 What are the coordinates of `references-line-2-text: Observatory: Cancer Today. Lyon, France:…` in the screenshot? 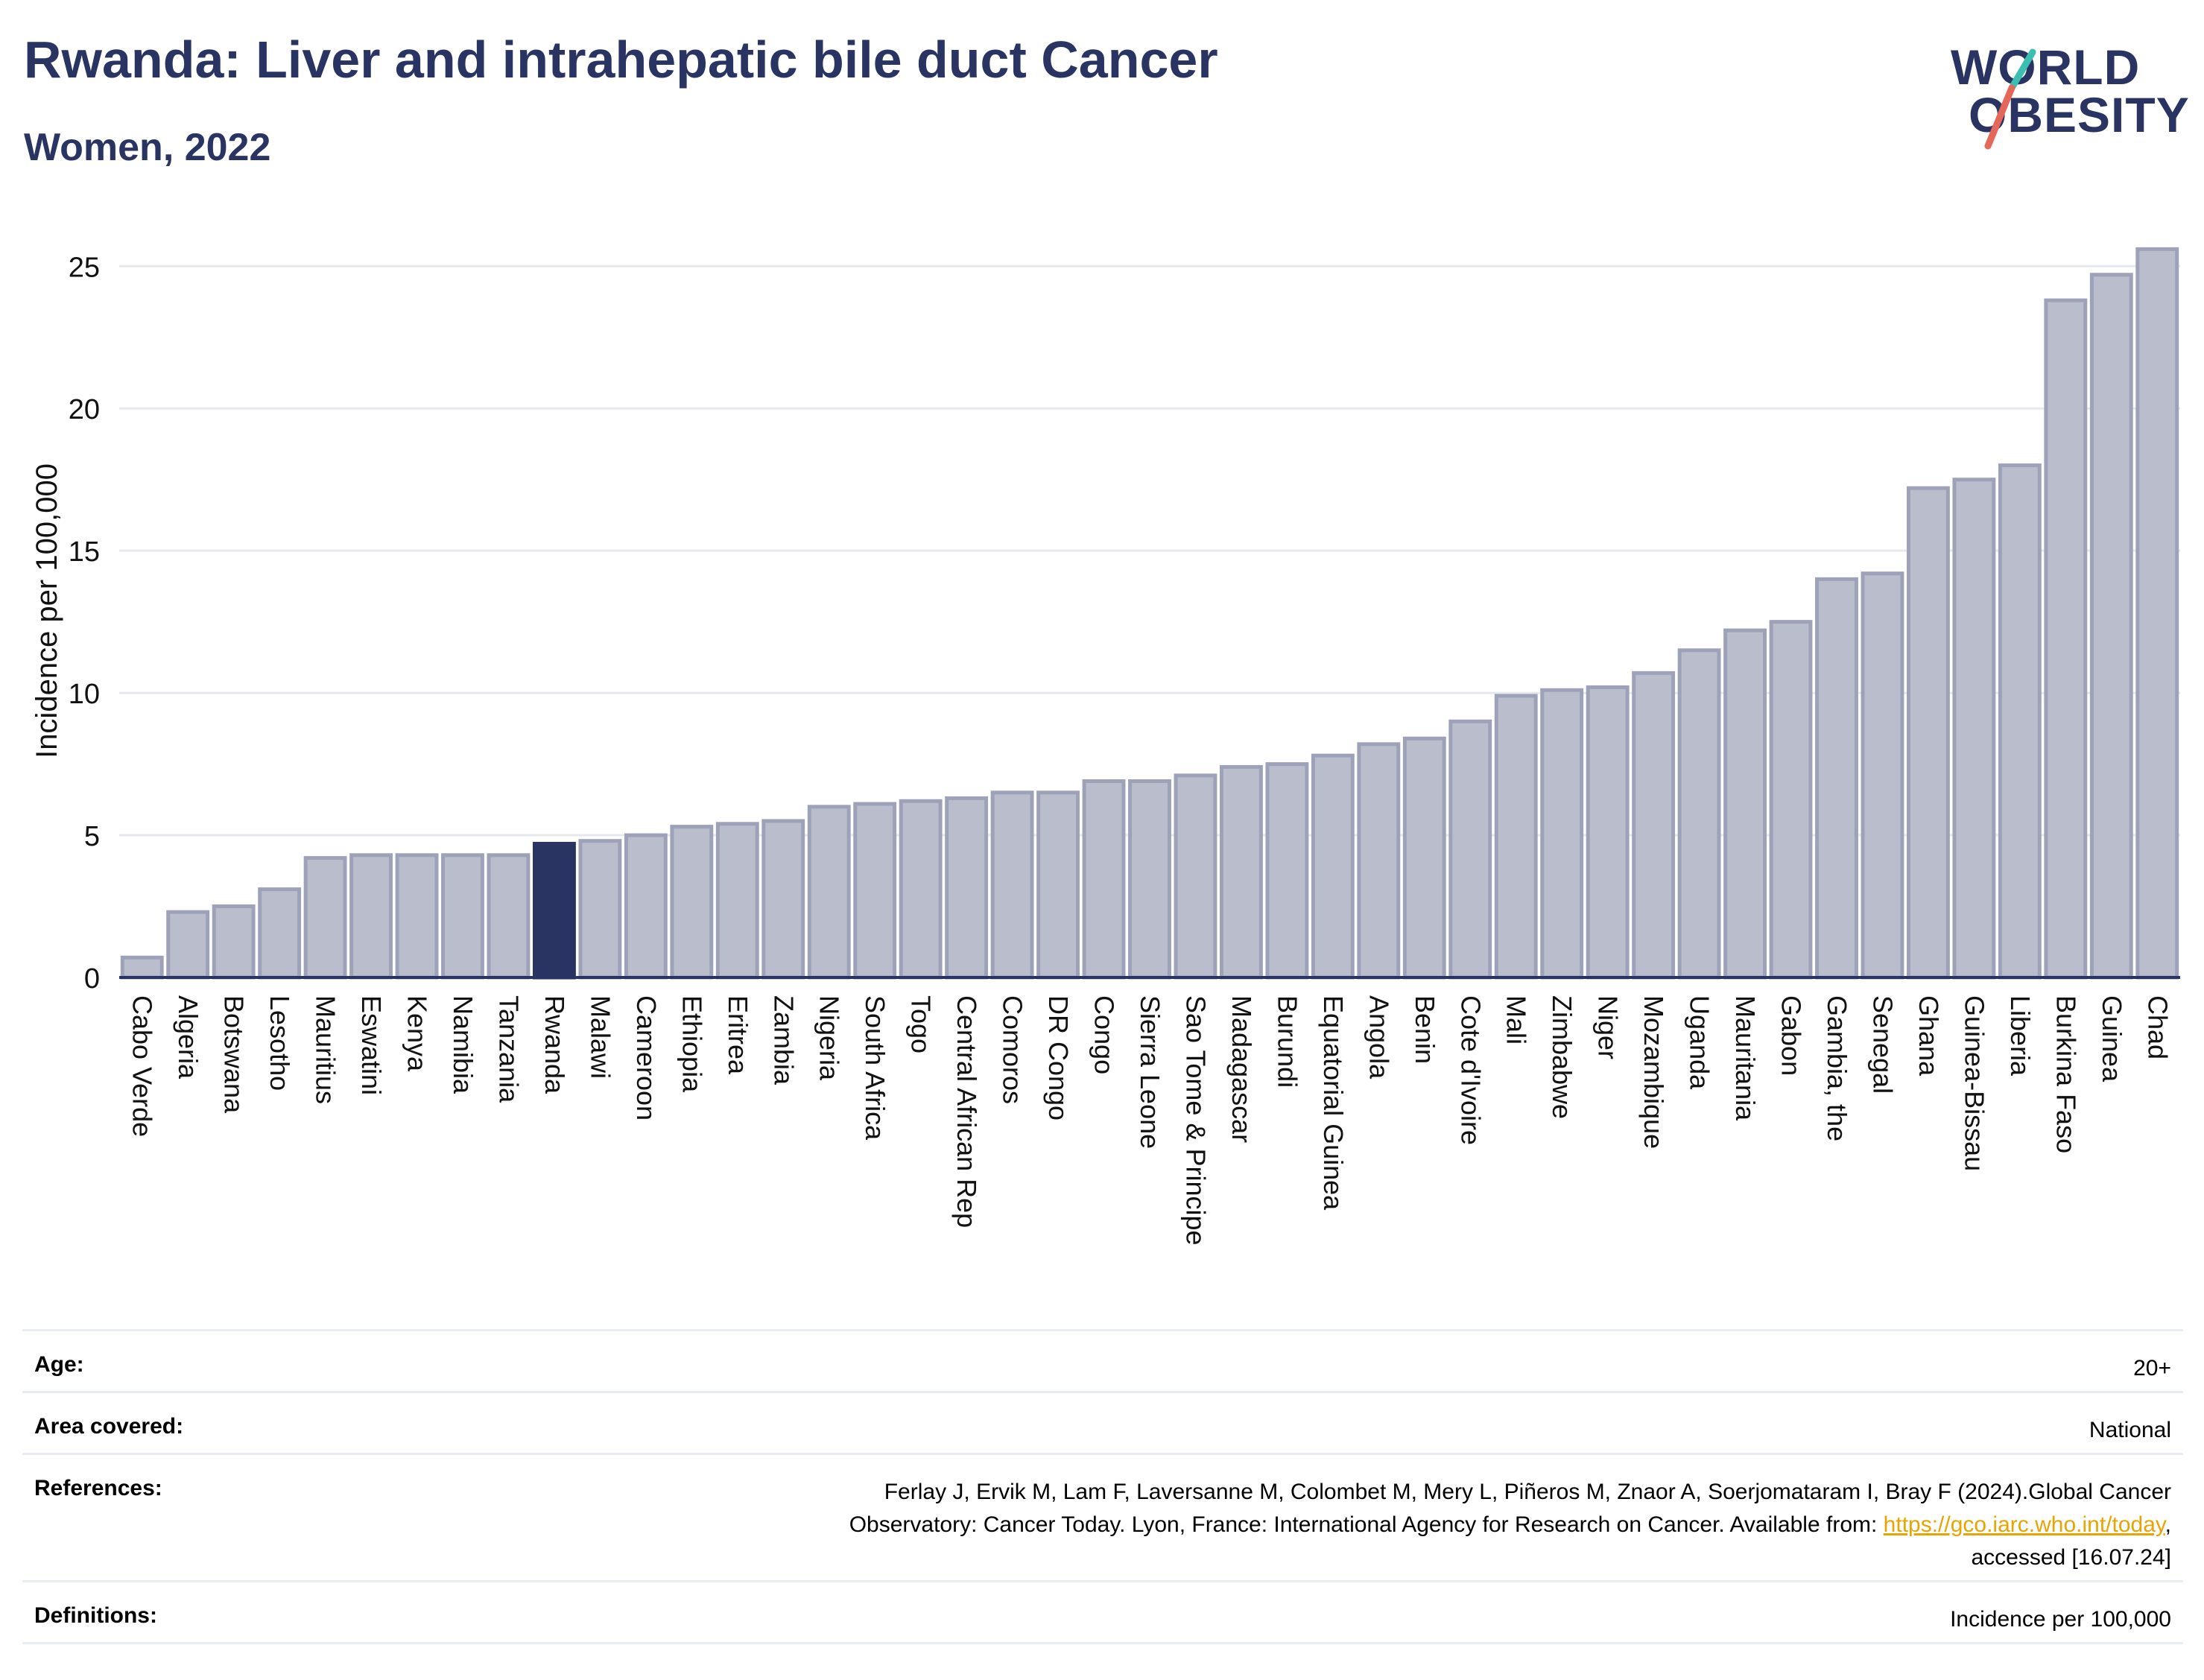 It's located at (1366, 1524).